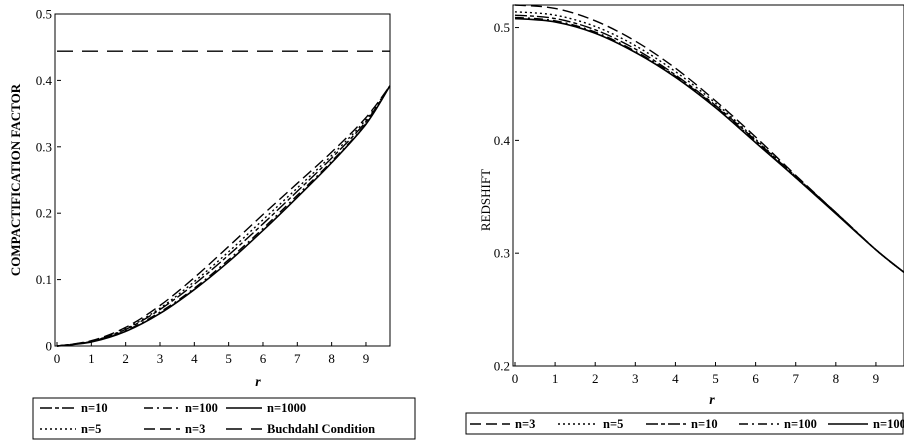 Image resolution: width=904 pixels, height=446 pixels. Describe the element at coordinates (366, 358) in the screenshot. I see `left-x-tick-label: 9` at that location.